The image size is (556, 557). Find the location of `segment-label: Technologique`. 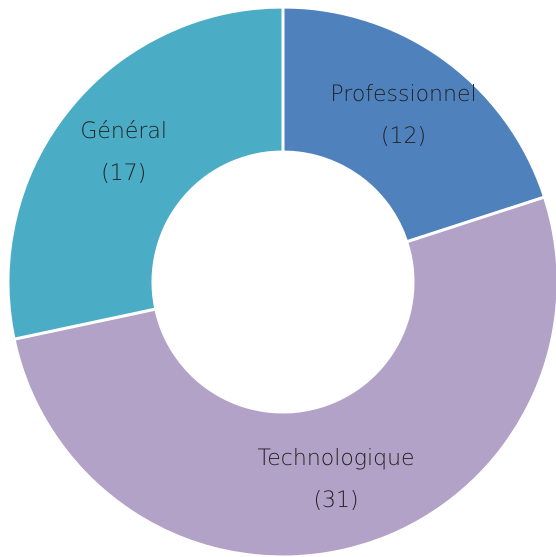

segment-label: Technologique is located at coordinates (336, 458).